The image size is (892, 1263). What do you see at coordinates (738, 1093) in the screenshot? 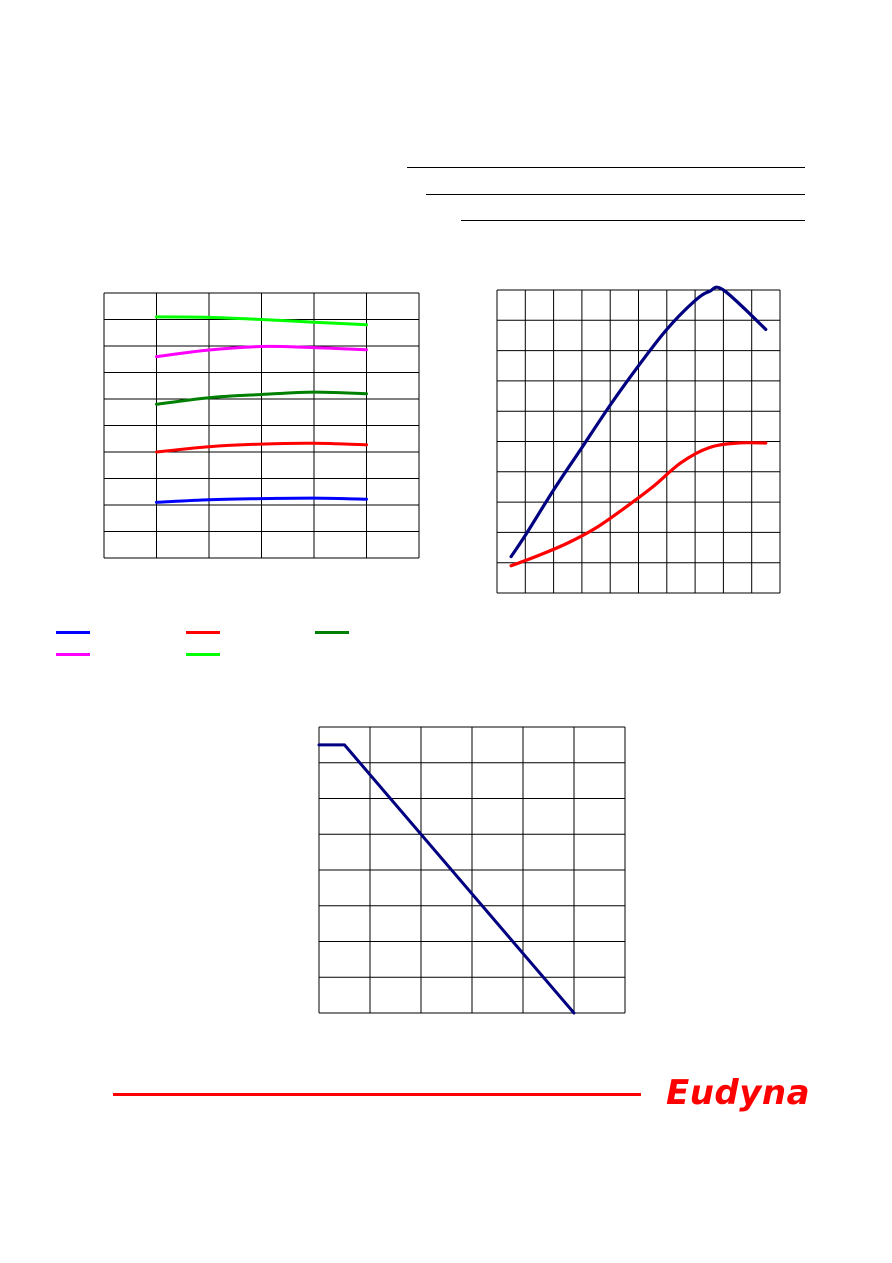
I see `brand-logo: Eudyna` at bounding box center [738, 1093].